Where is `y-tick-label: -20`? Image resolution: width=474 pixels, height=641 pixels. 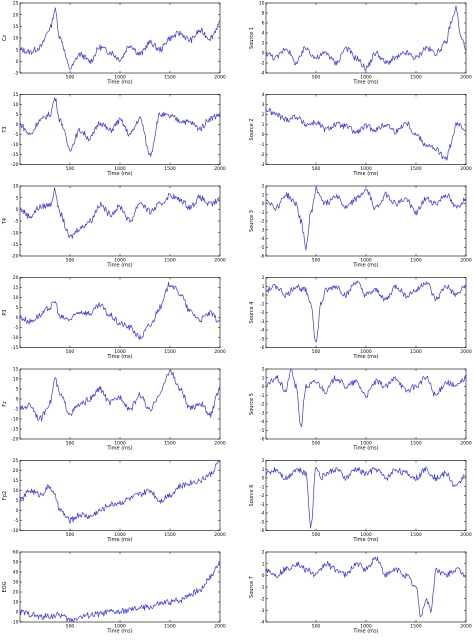 y-tick-label: -20 is located at coordinates (14, 165).